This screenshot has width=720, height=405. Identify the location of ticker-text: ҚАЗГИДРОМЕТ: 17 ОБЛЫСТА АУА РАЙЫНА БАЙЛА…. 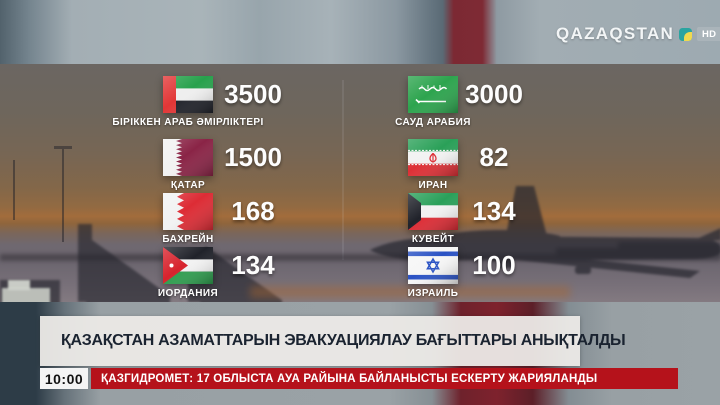
(349, 378).